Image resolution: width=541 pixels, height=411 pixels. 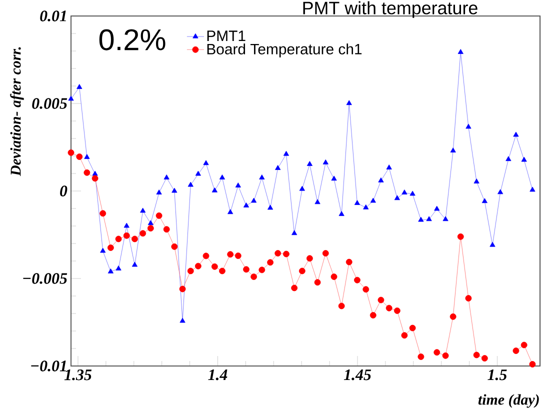 I want to click on annotation: 0.2%, so click(x=132, y=39).